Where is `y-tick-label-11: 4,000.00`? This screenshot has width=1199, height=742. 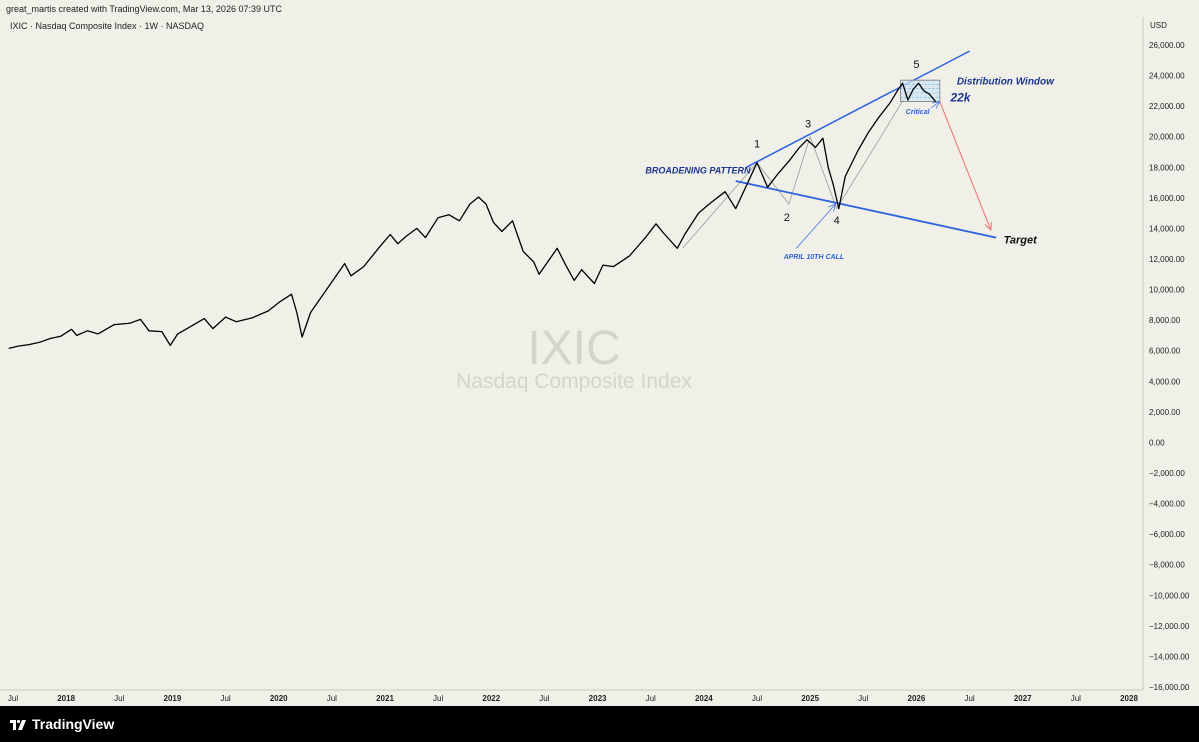
y-tick-label-11: 4,000.00 is located at coordinates (1165, 381).